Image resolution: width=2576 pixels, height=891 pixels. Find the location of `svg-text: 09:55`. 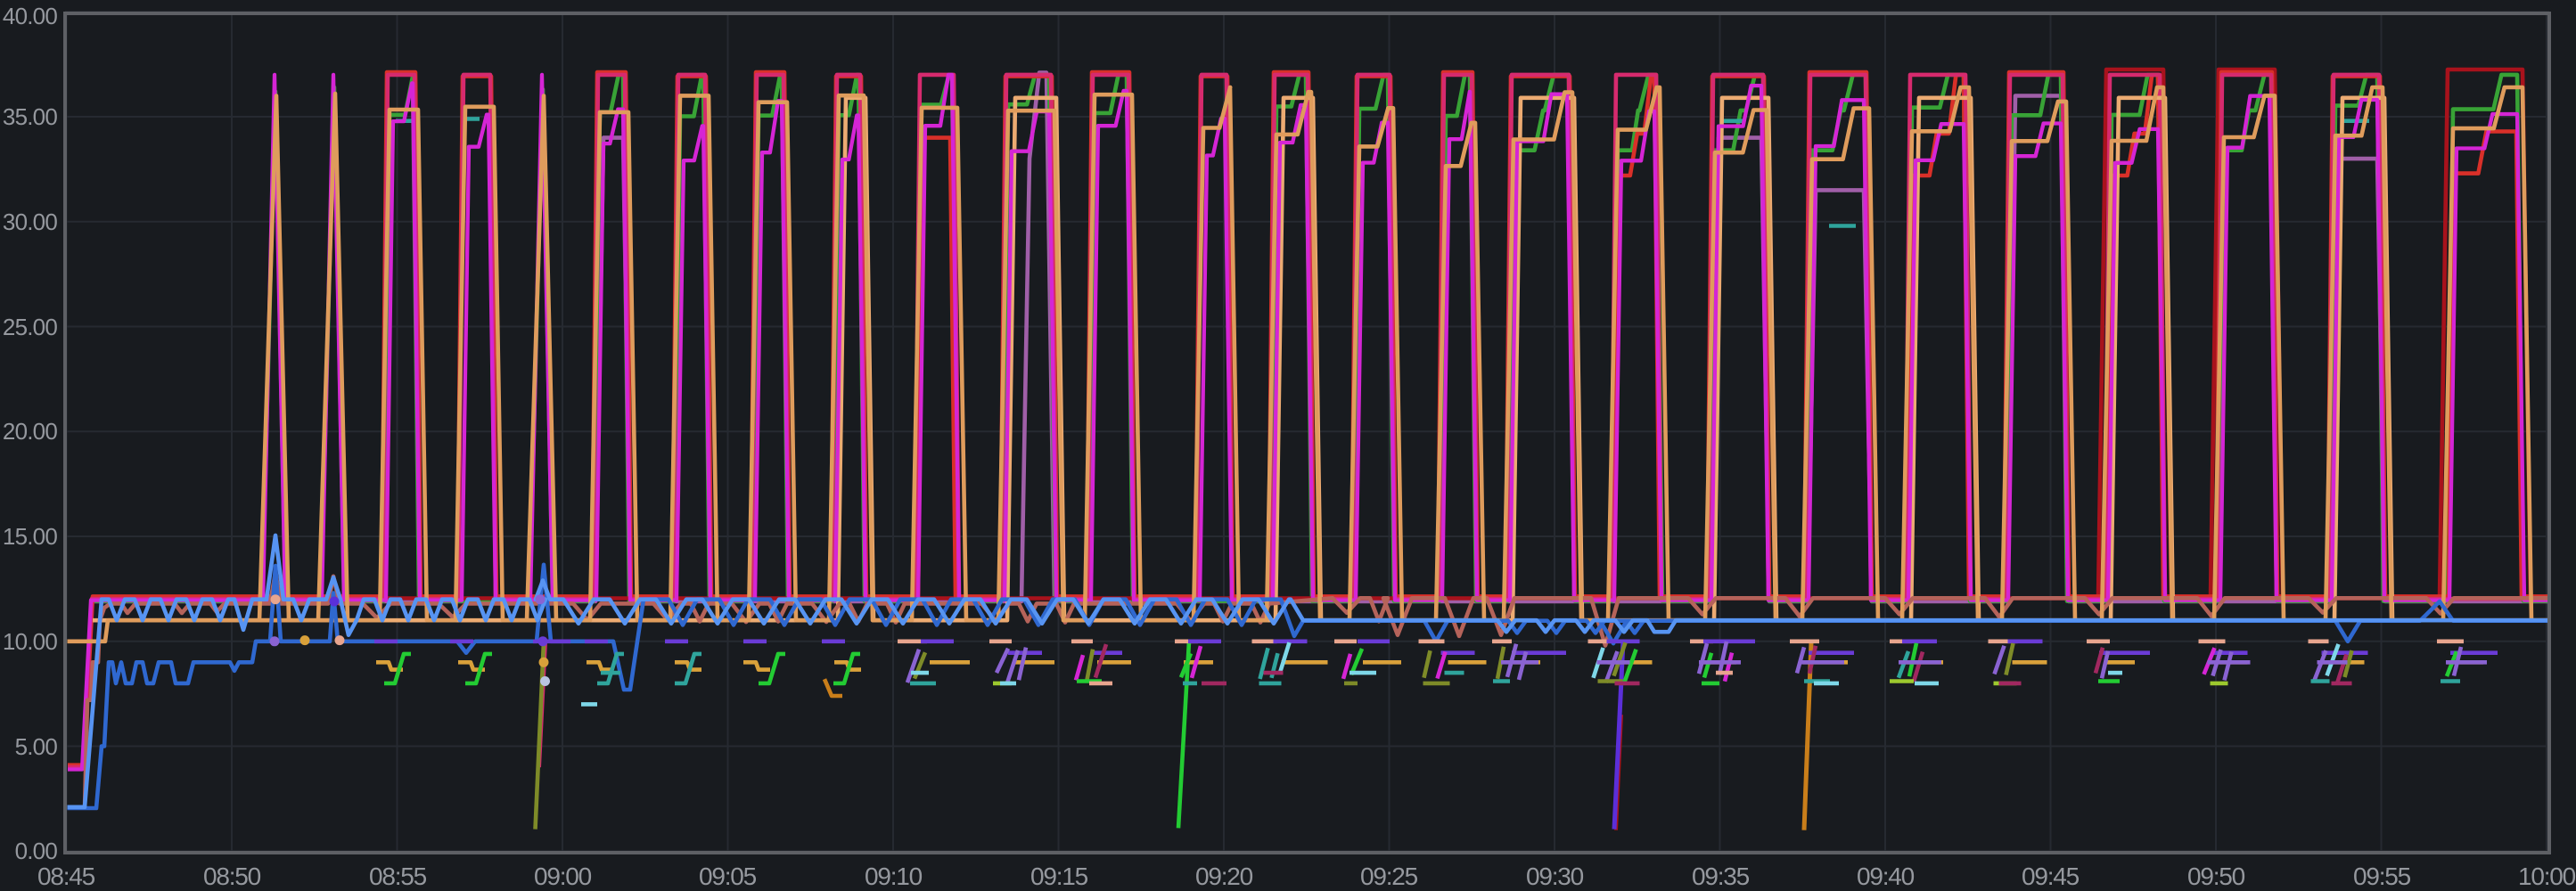

svg-text: 09:55 is located at coordinates (2382, 876).